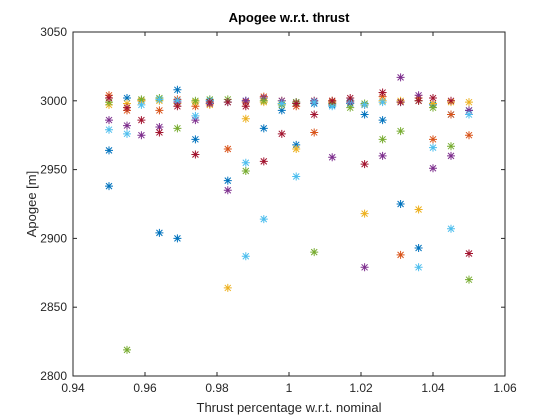  I want to click on y-axis-label: Apogee [m], so click(31, 204).